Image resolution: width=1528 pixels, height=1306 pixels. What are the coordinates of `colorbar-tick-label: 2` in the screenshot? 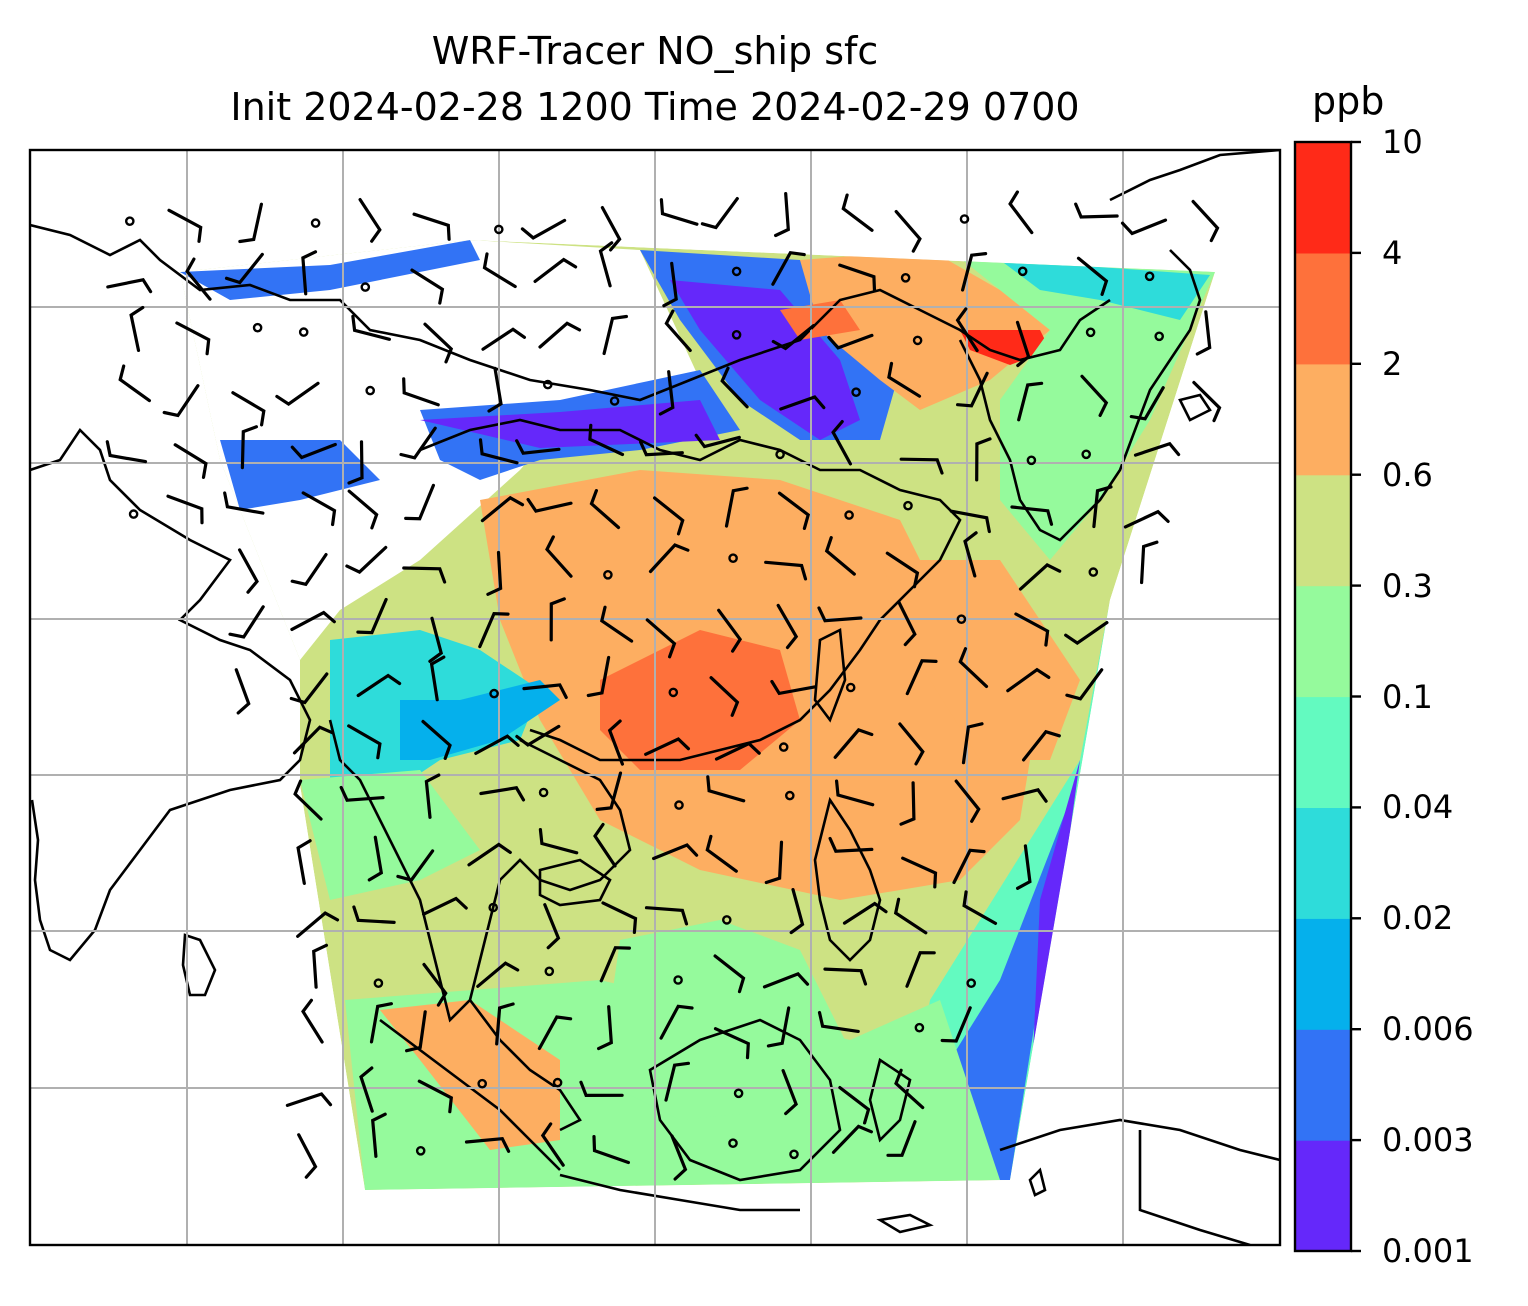 It's located at (1392, 363).